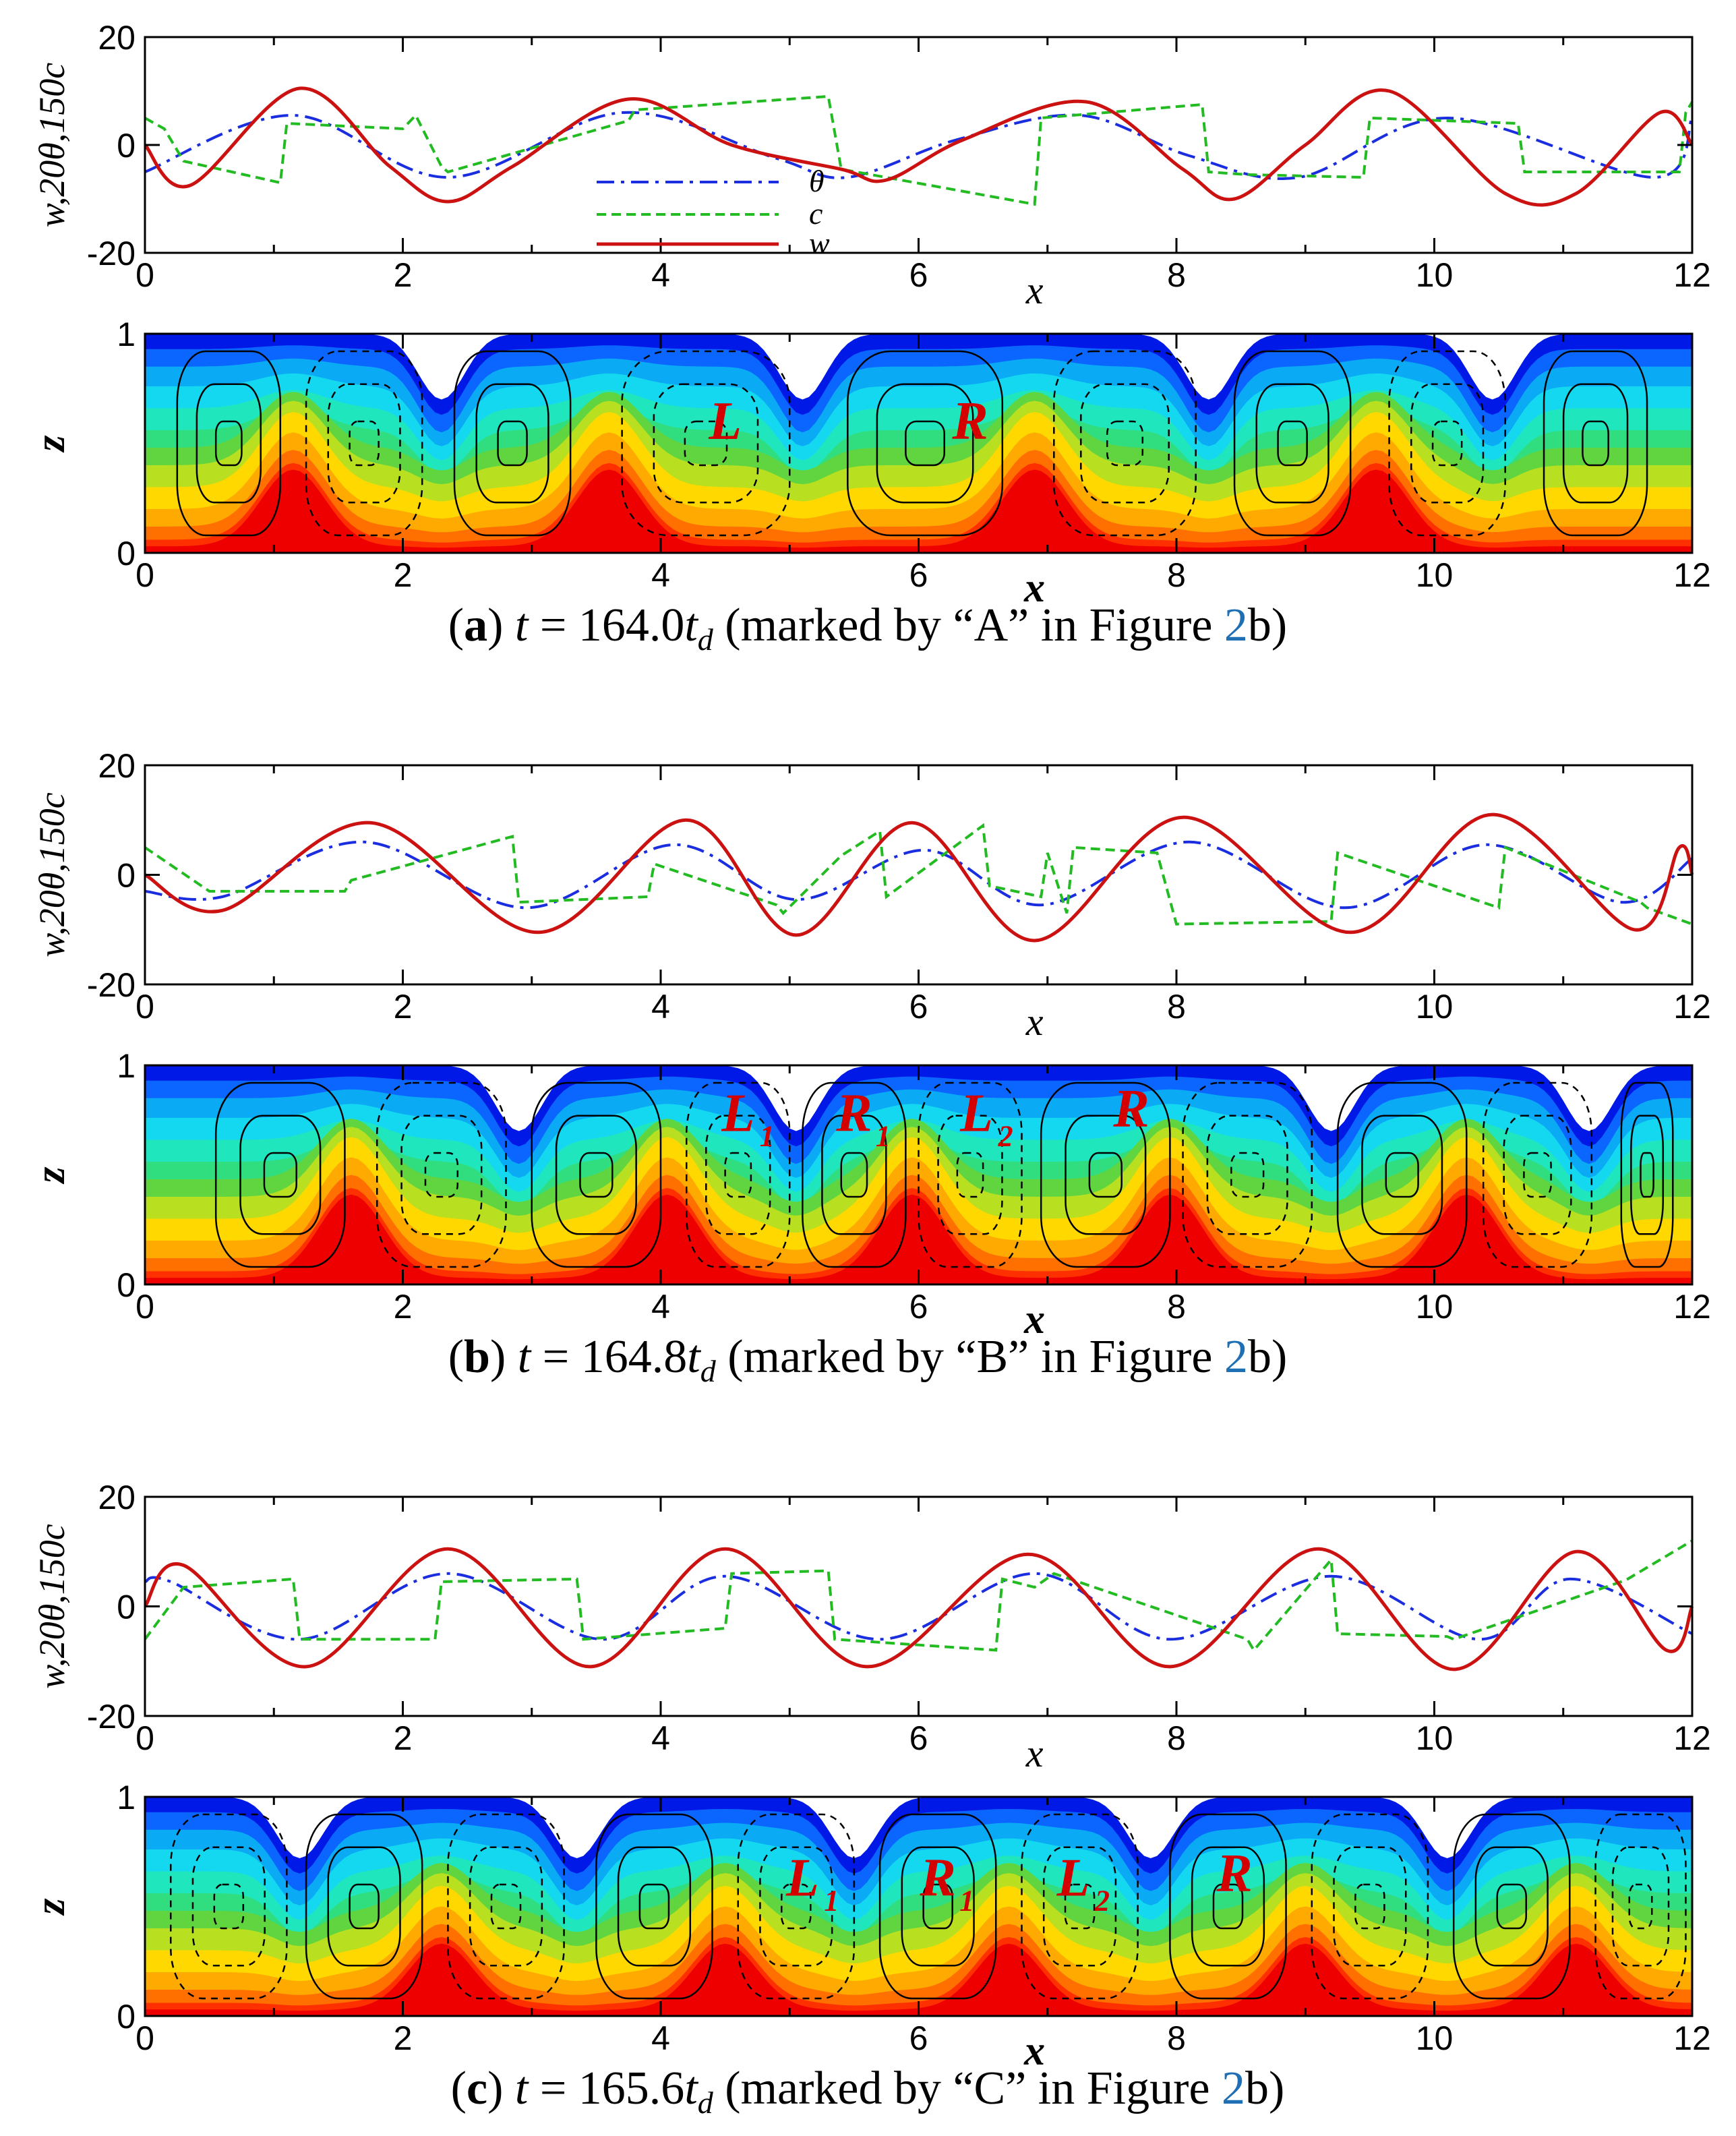 This screenshot has height=2136, width=1736. Describe the element at coordinates (475, 625) in the screenshot. I see `caption-part: a` at that location.